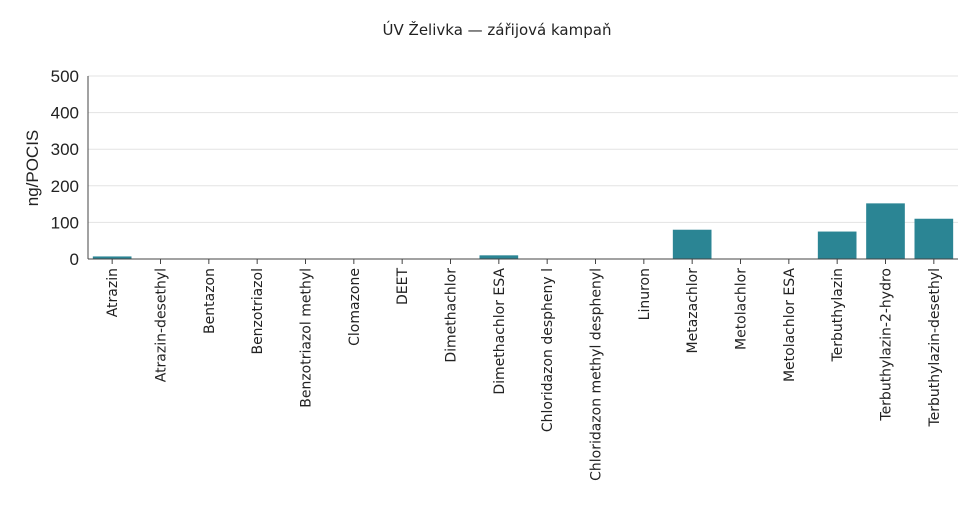  I want to click on y-tick-label: 100, so click(65, 222).